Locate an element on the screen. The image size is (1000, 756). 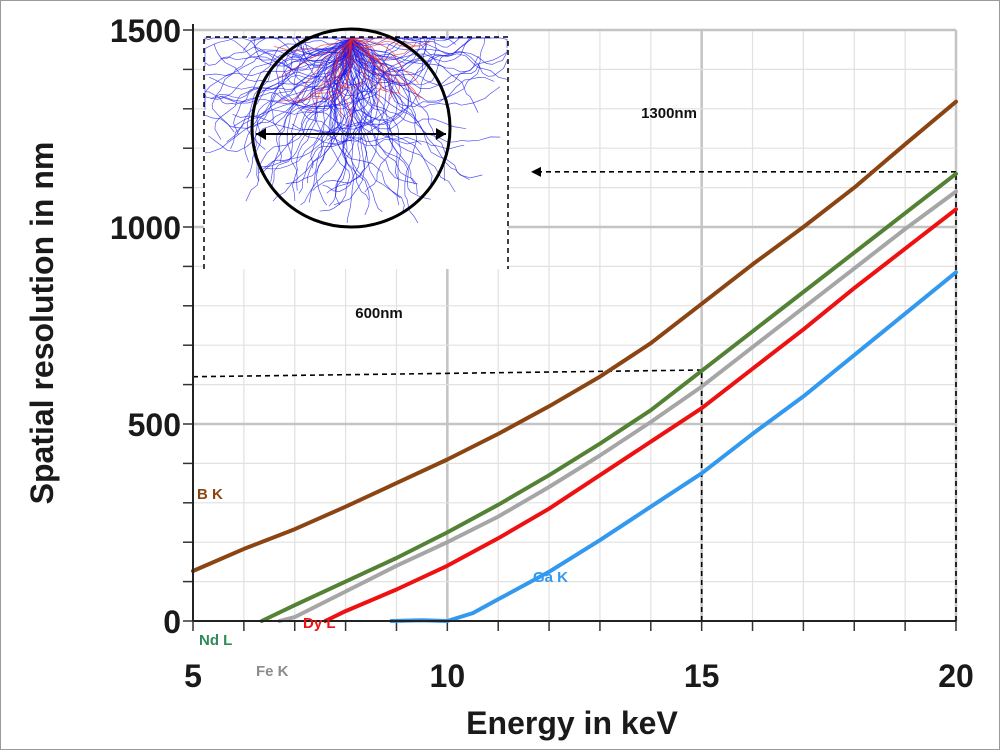
y-tick-label: 500 is located at coordinates (154, 425).